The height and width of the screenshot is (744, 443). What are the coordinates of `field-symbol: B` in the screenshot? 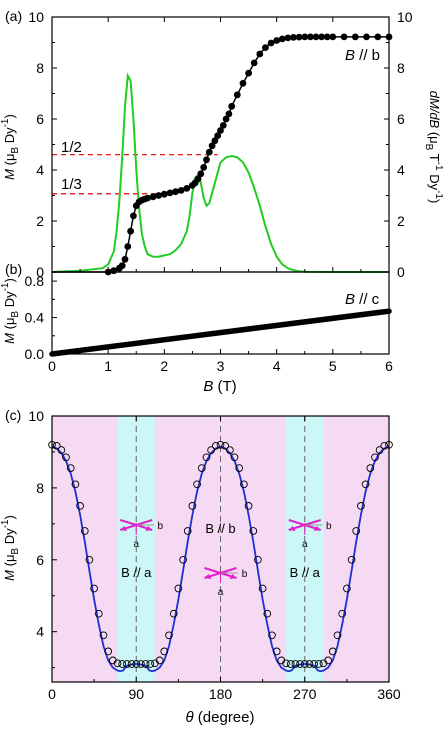 It's located at (208, 386).